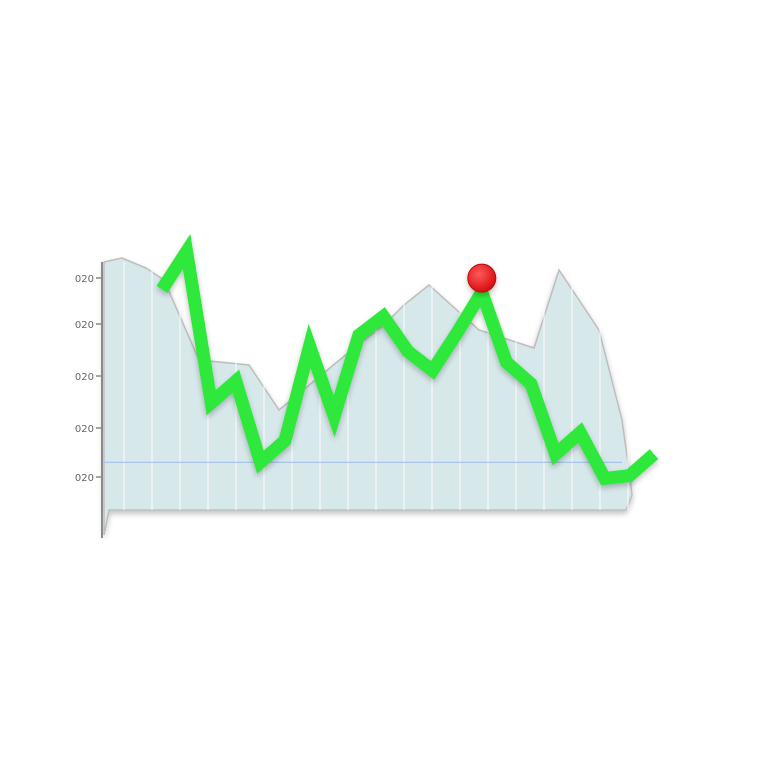  Describe the element at coordinates (482, 278) in the screenshot. I see `highlight-point` at that location.